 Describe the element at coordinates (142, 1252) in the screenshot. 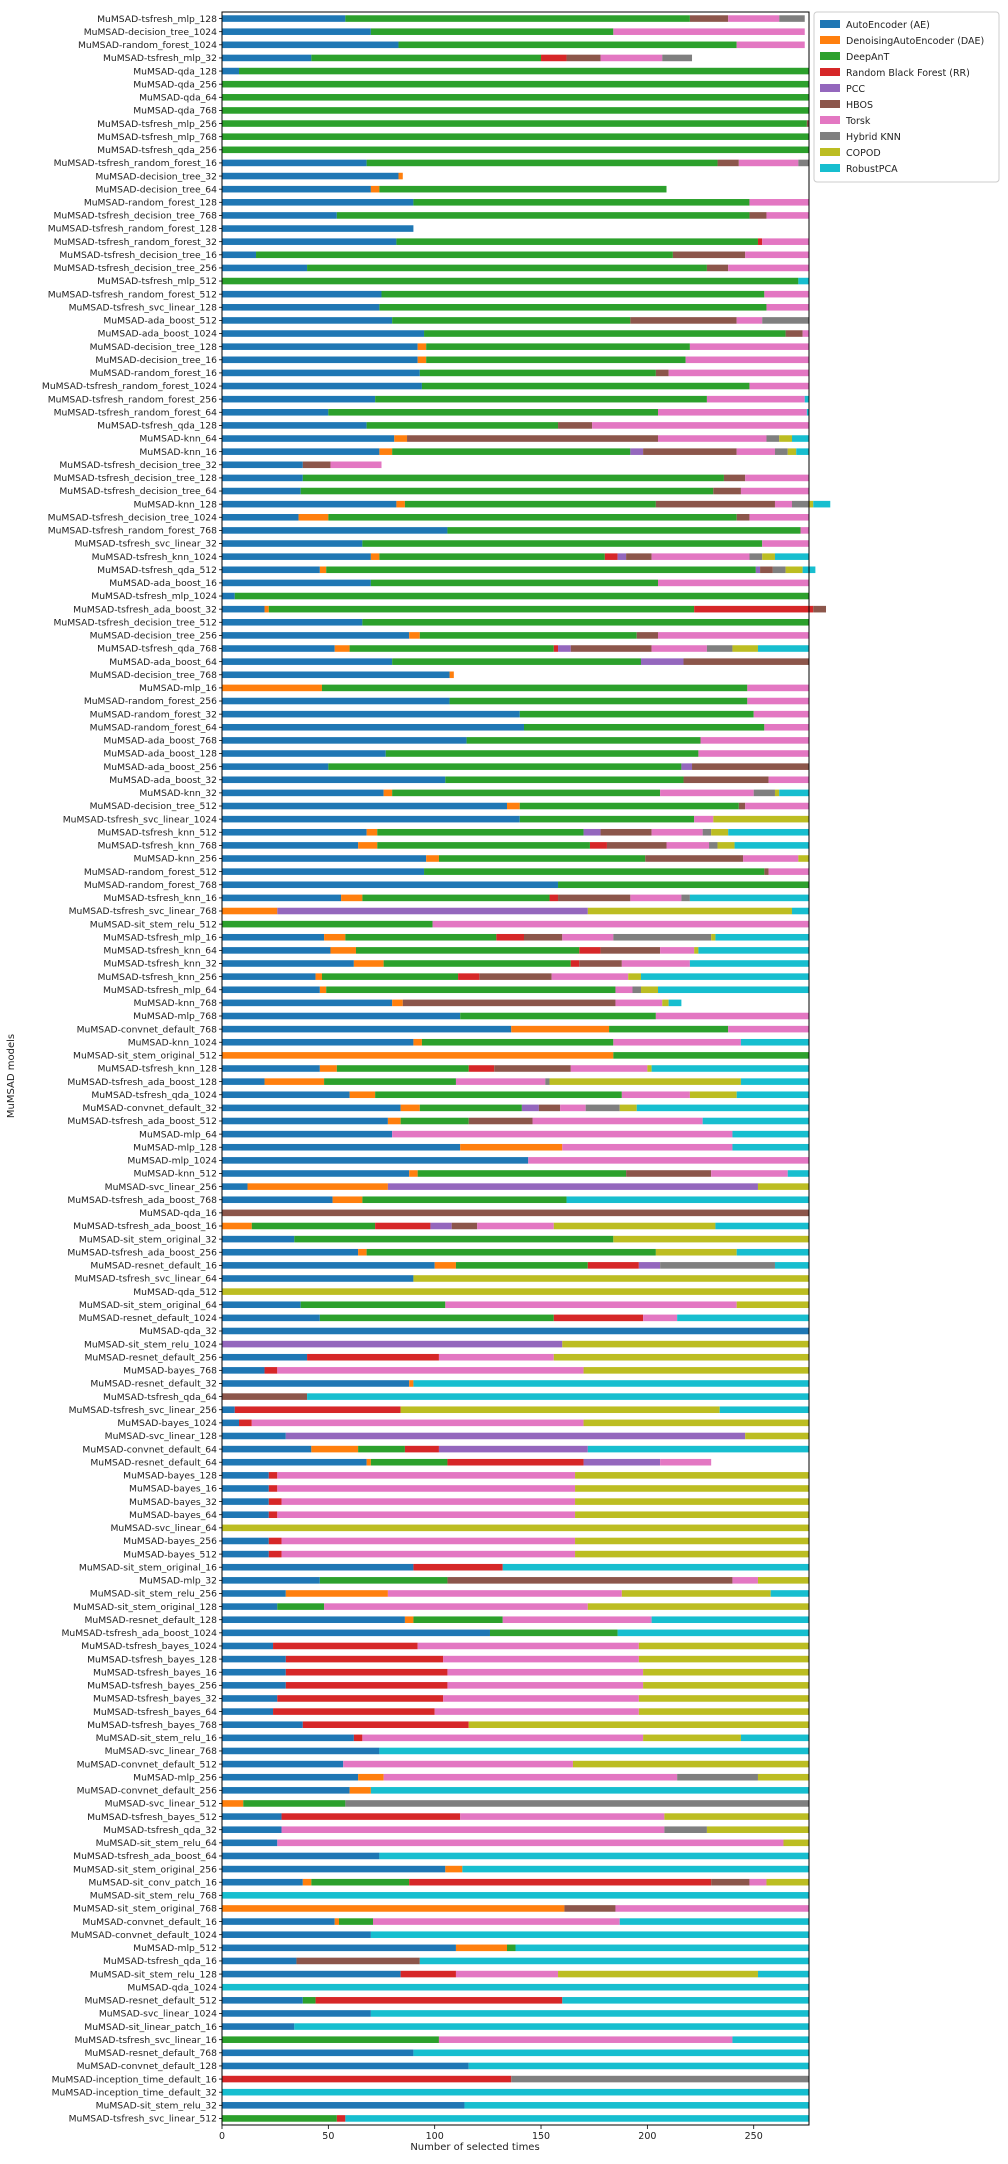

I see `y-tick-label: MuMSAD-tsfresh_ada_boost_256` at that location.